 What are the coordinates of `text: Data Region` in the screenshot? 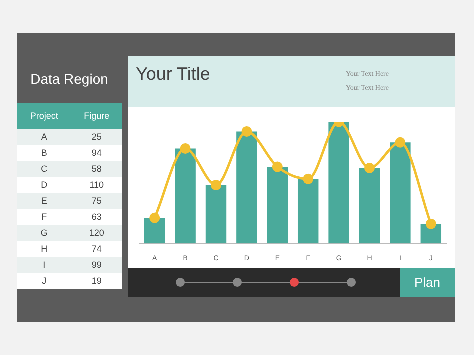 It's located at (70, 79).